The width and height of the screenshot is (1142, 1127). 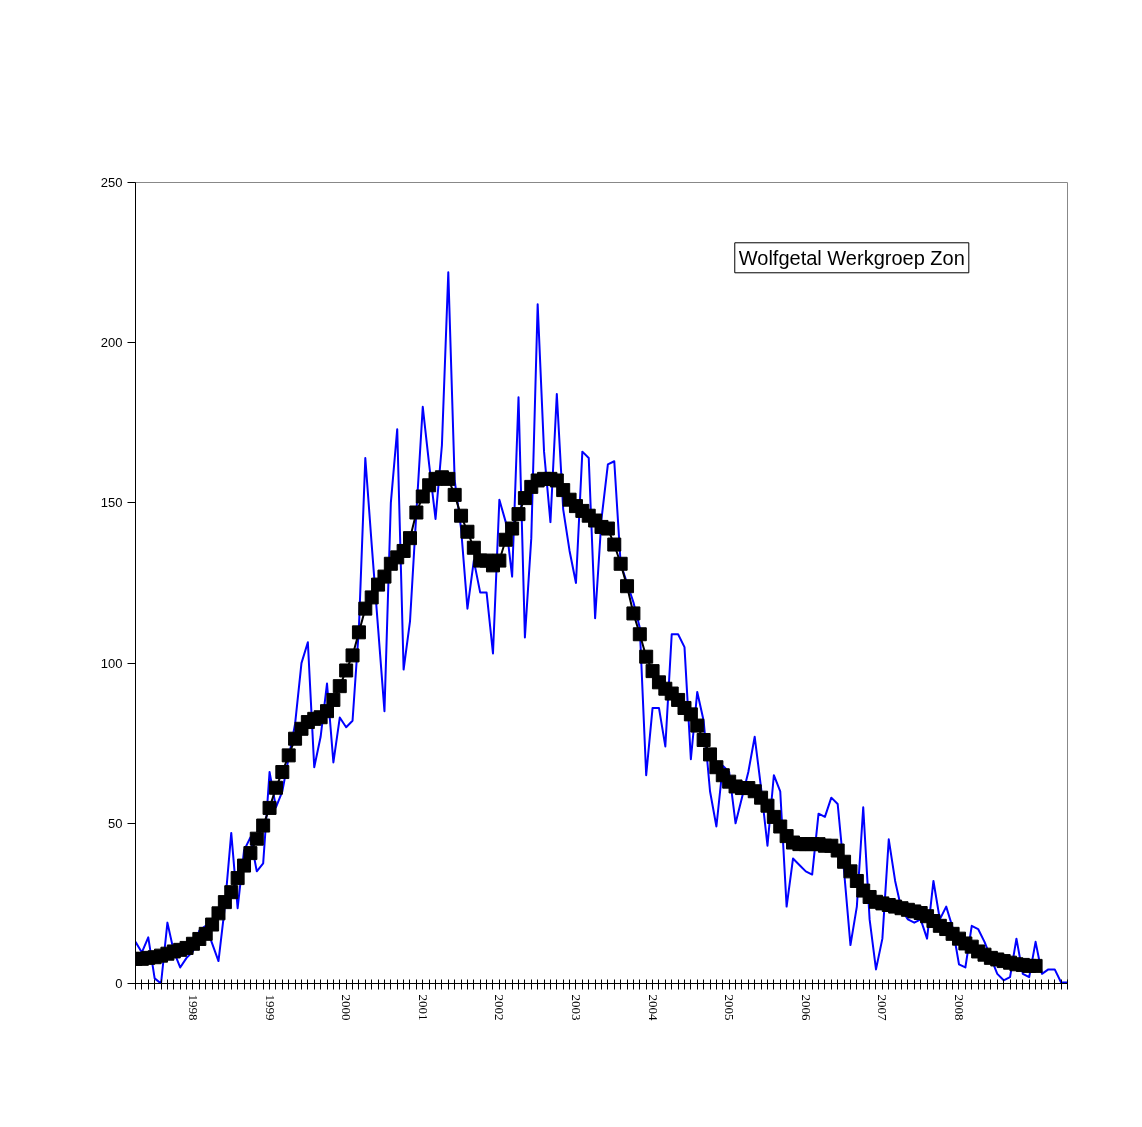 I want to click on text: Wolfgetal Werkgroep Zon, so click(x=851, y=257).